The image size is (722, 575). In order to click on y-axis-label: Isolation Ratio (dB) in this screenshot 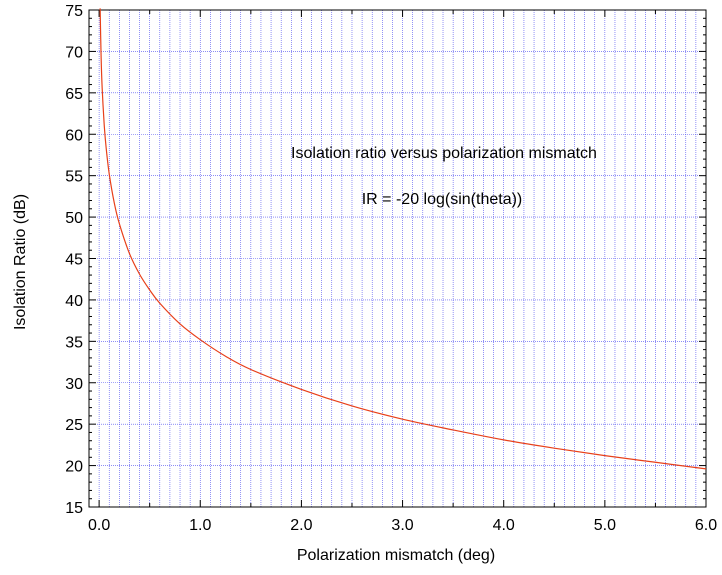, I will do `click(20, 262)`.